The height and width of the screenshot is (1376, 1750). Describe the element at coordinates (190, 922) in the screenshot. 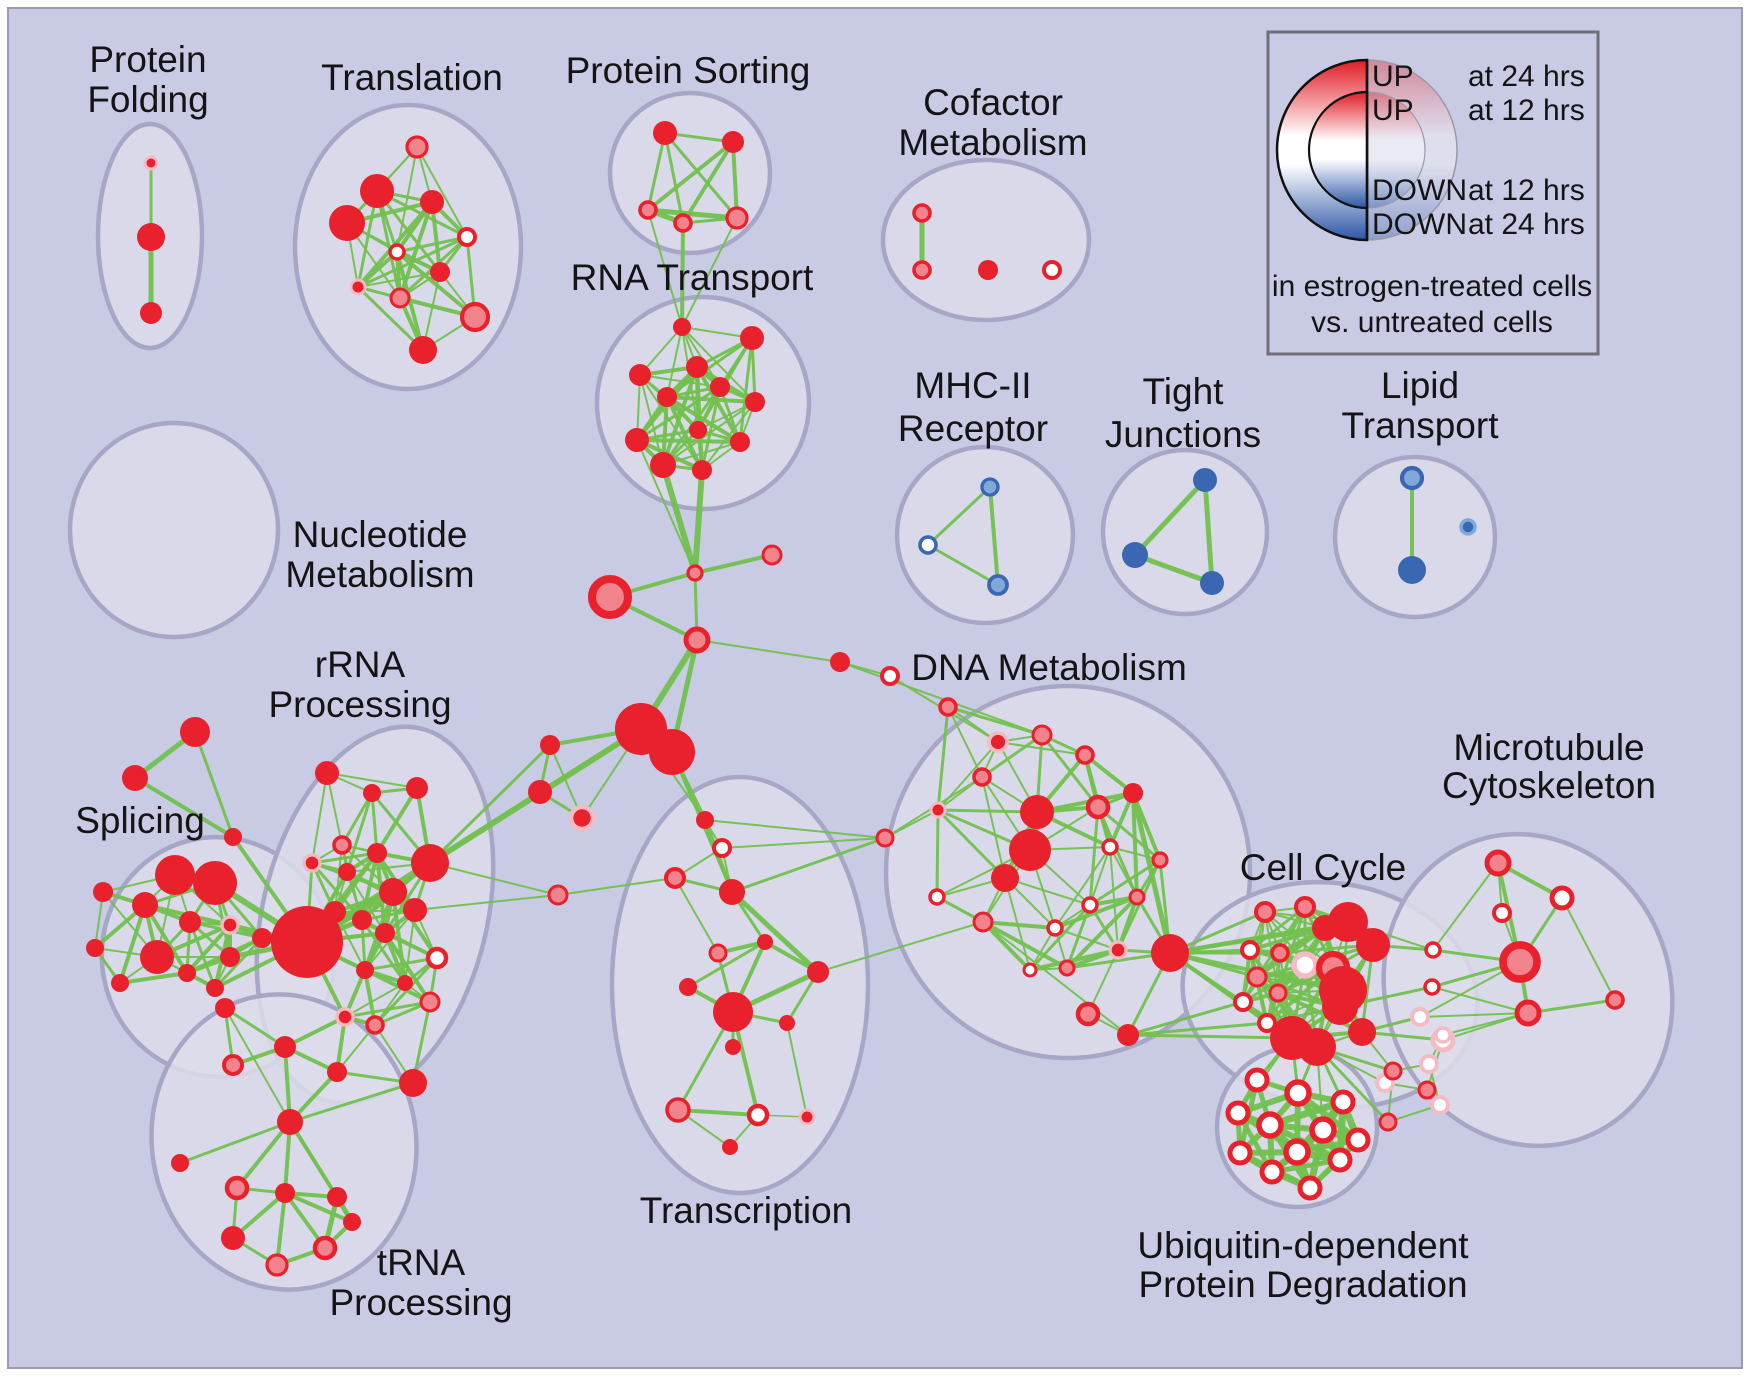

I see `node-sp5` at that location.